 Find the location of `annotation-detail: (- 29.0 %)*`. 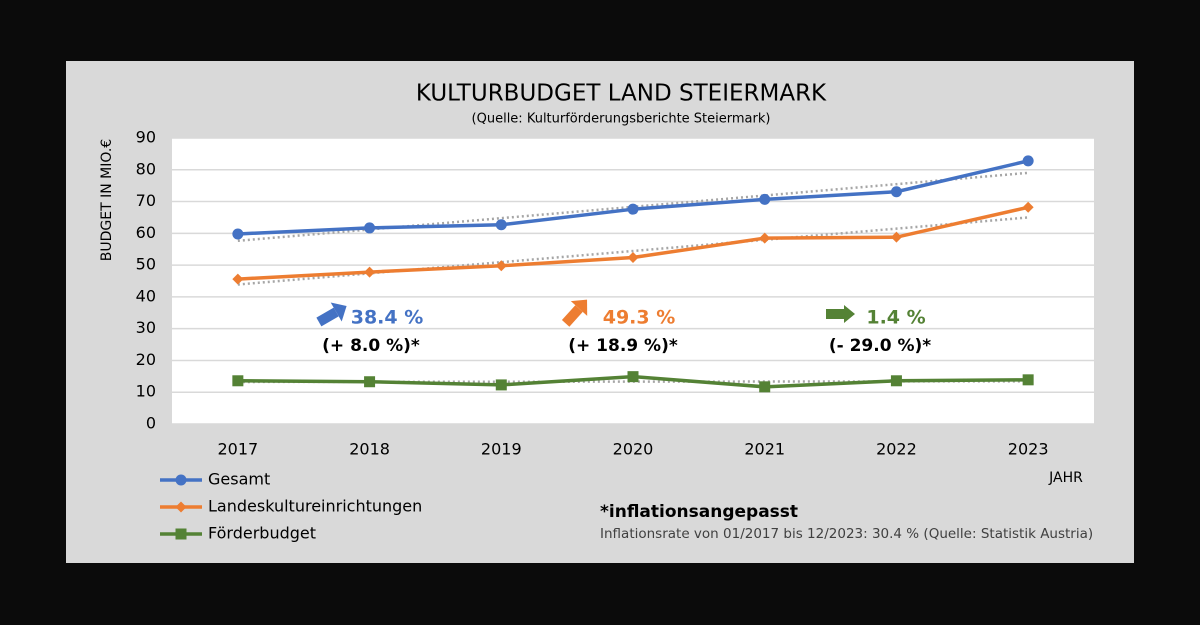

annotation-detail: (- 29.0 %)* is located at coordinates (880, 346).